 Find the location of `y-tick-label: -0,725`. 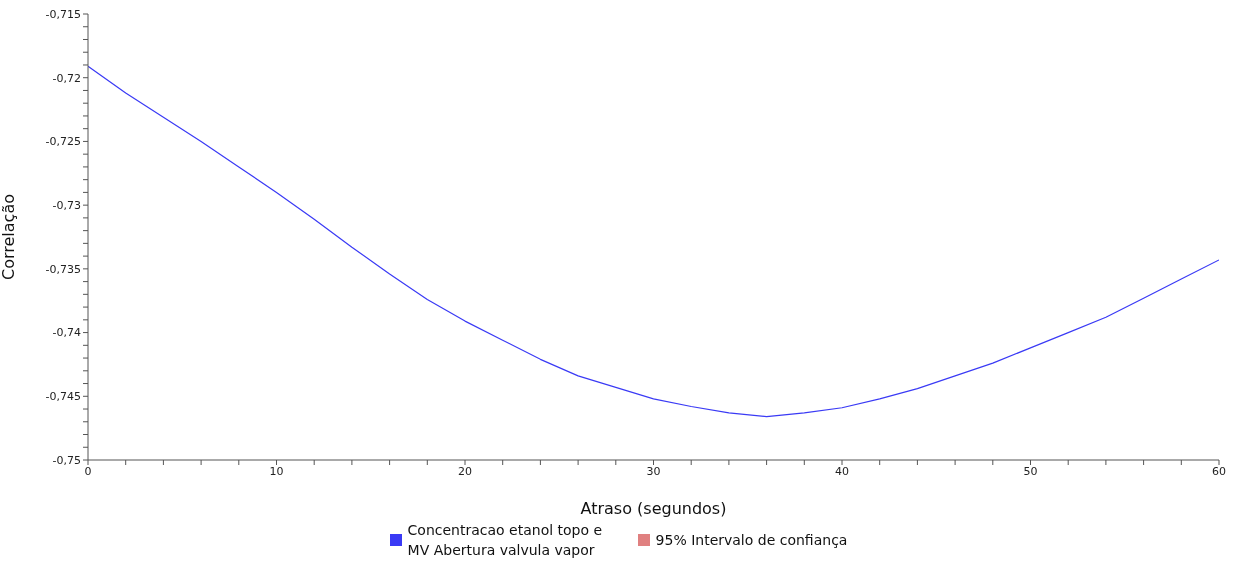

y-tick-label: -0,725 is located at coordinates (63, 142).